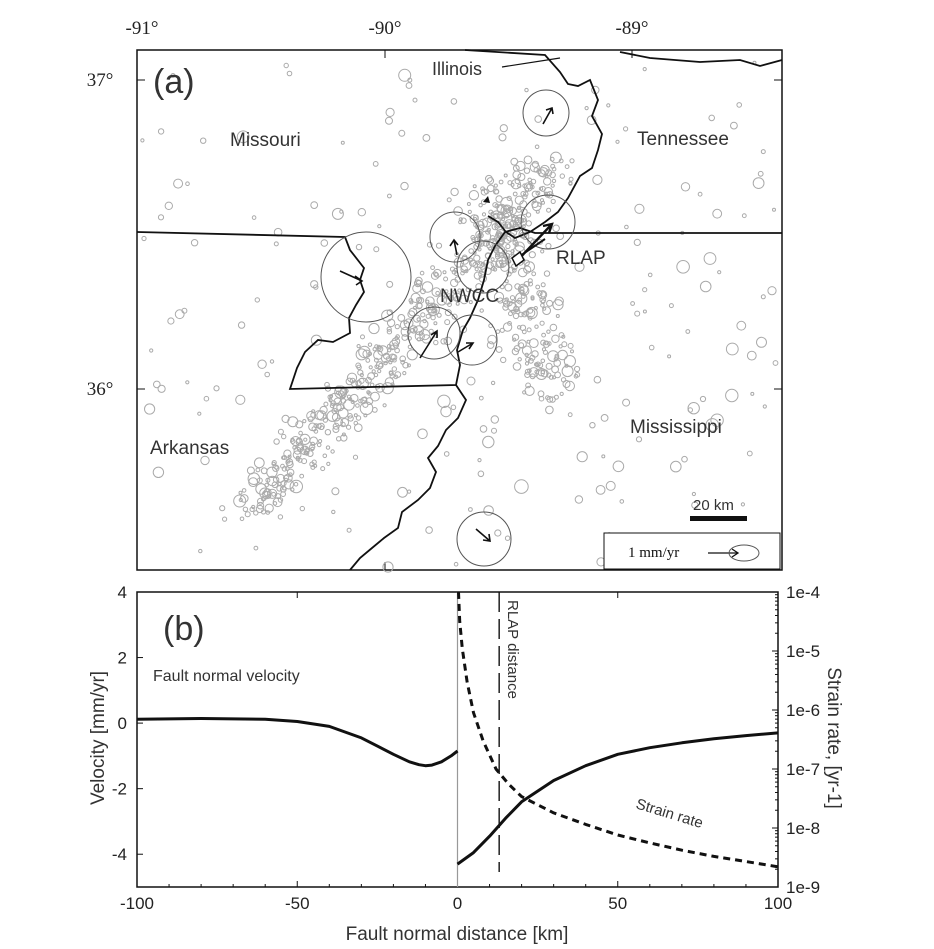 The height and width of the screenshot is (949, 934). I want to click on y2-tick-label: 1e-9, so click(803, 887).